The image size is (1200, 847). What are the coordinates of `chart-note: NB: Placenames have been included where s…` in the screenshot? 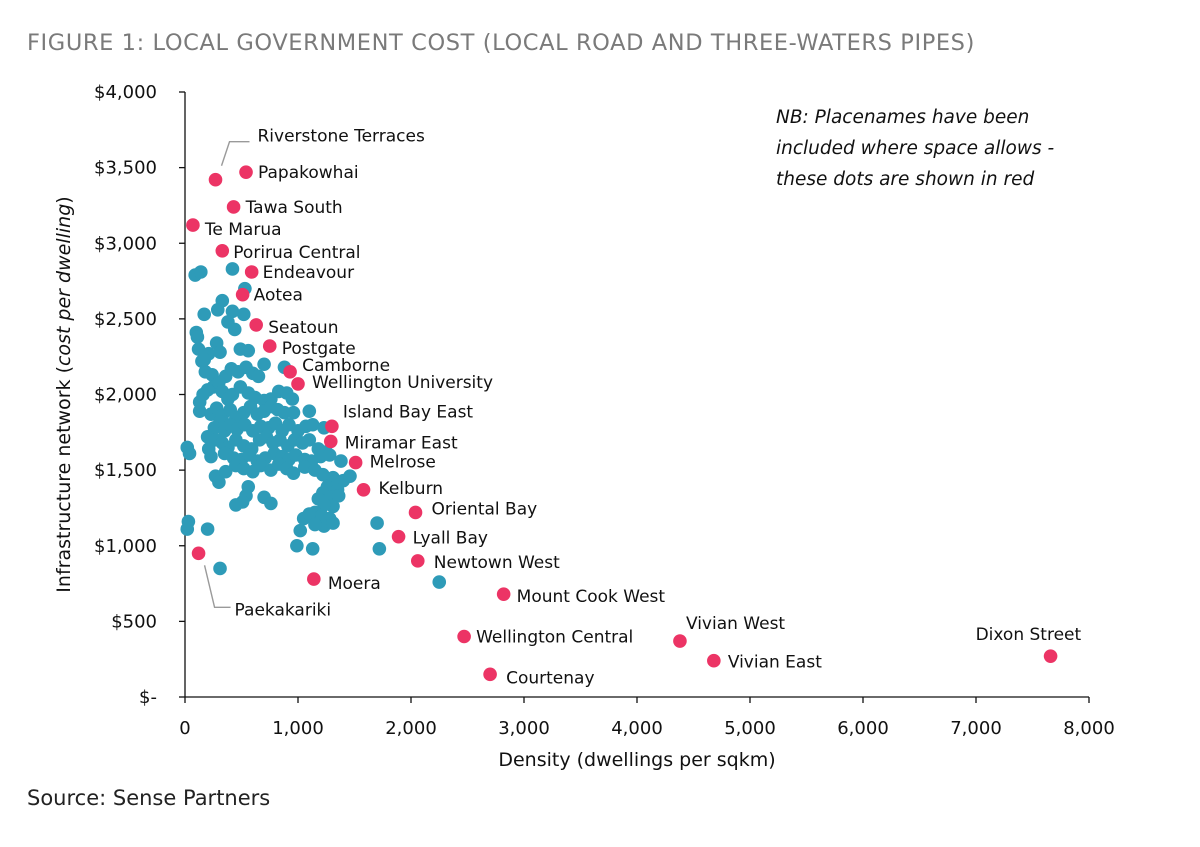 It's located at (915, 148).